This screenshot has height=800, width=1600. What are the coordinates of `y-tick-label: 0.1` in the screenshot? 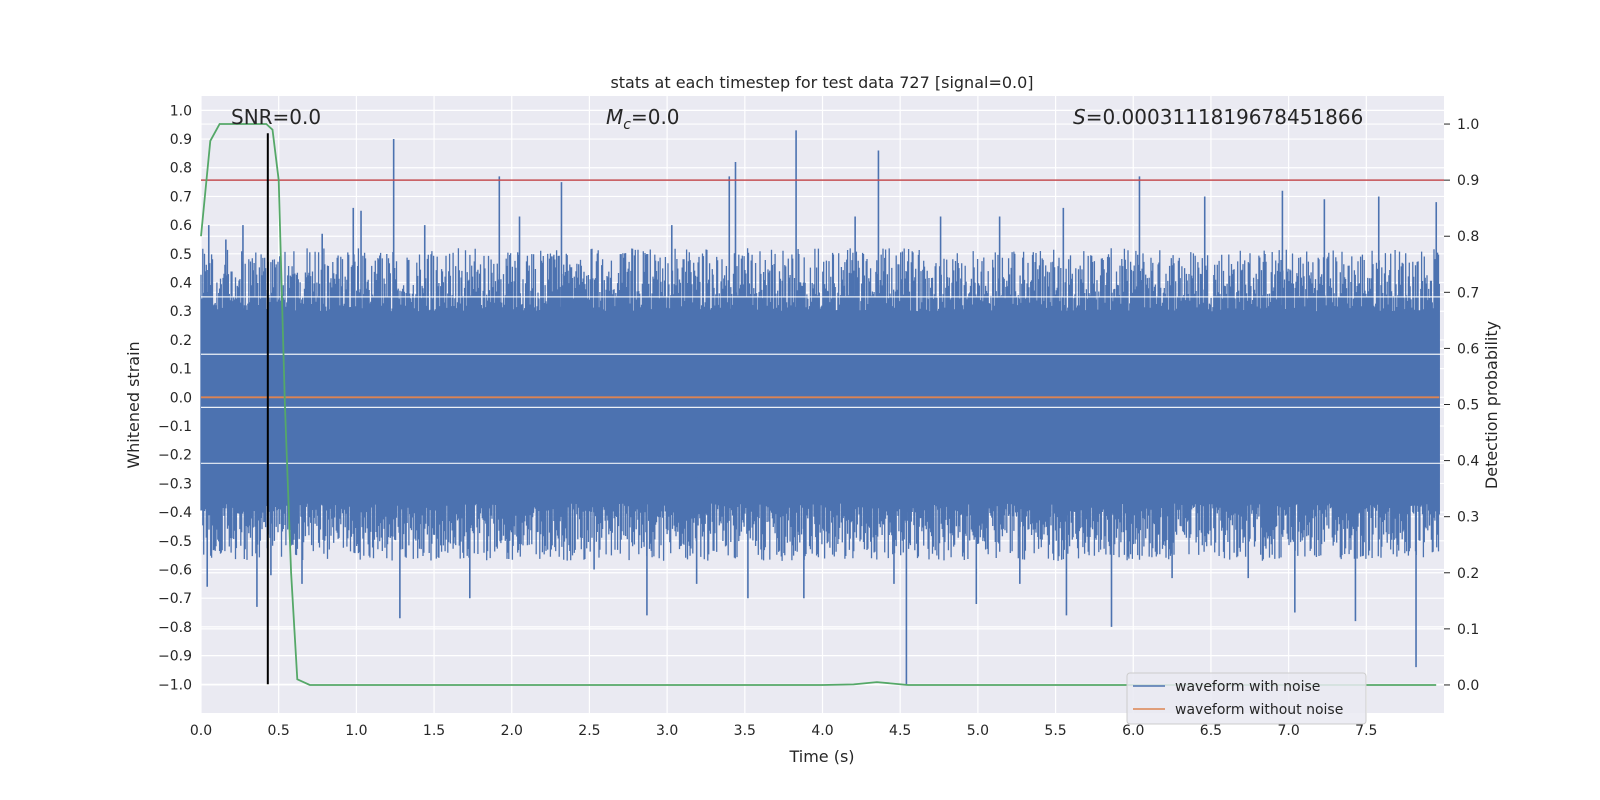 It's located at (181, 370).